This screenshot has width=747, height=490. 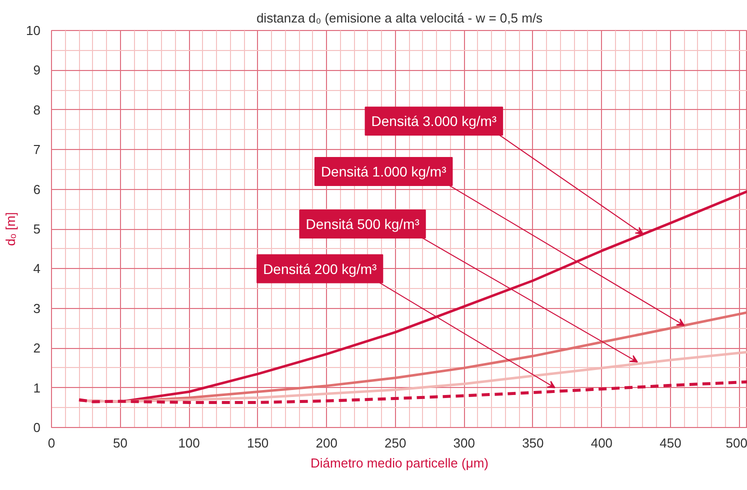 What do you see at coordinates (37, 388) in the screenshot?
I see `y-tick-label: 1` at bounding box center [37, 388].